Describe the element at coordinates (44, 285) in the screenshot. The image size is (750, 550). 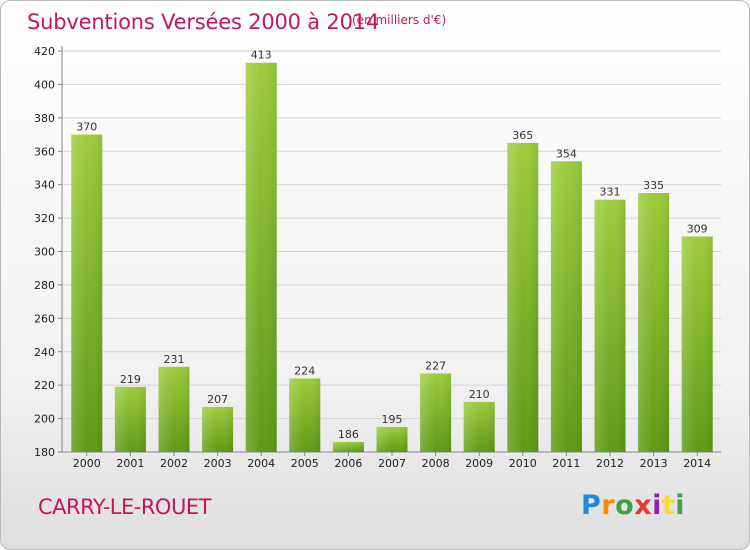
I see `y-tick-label: 280` at that location.